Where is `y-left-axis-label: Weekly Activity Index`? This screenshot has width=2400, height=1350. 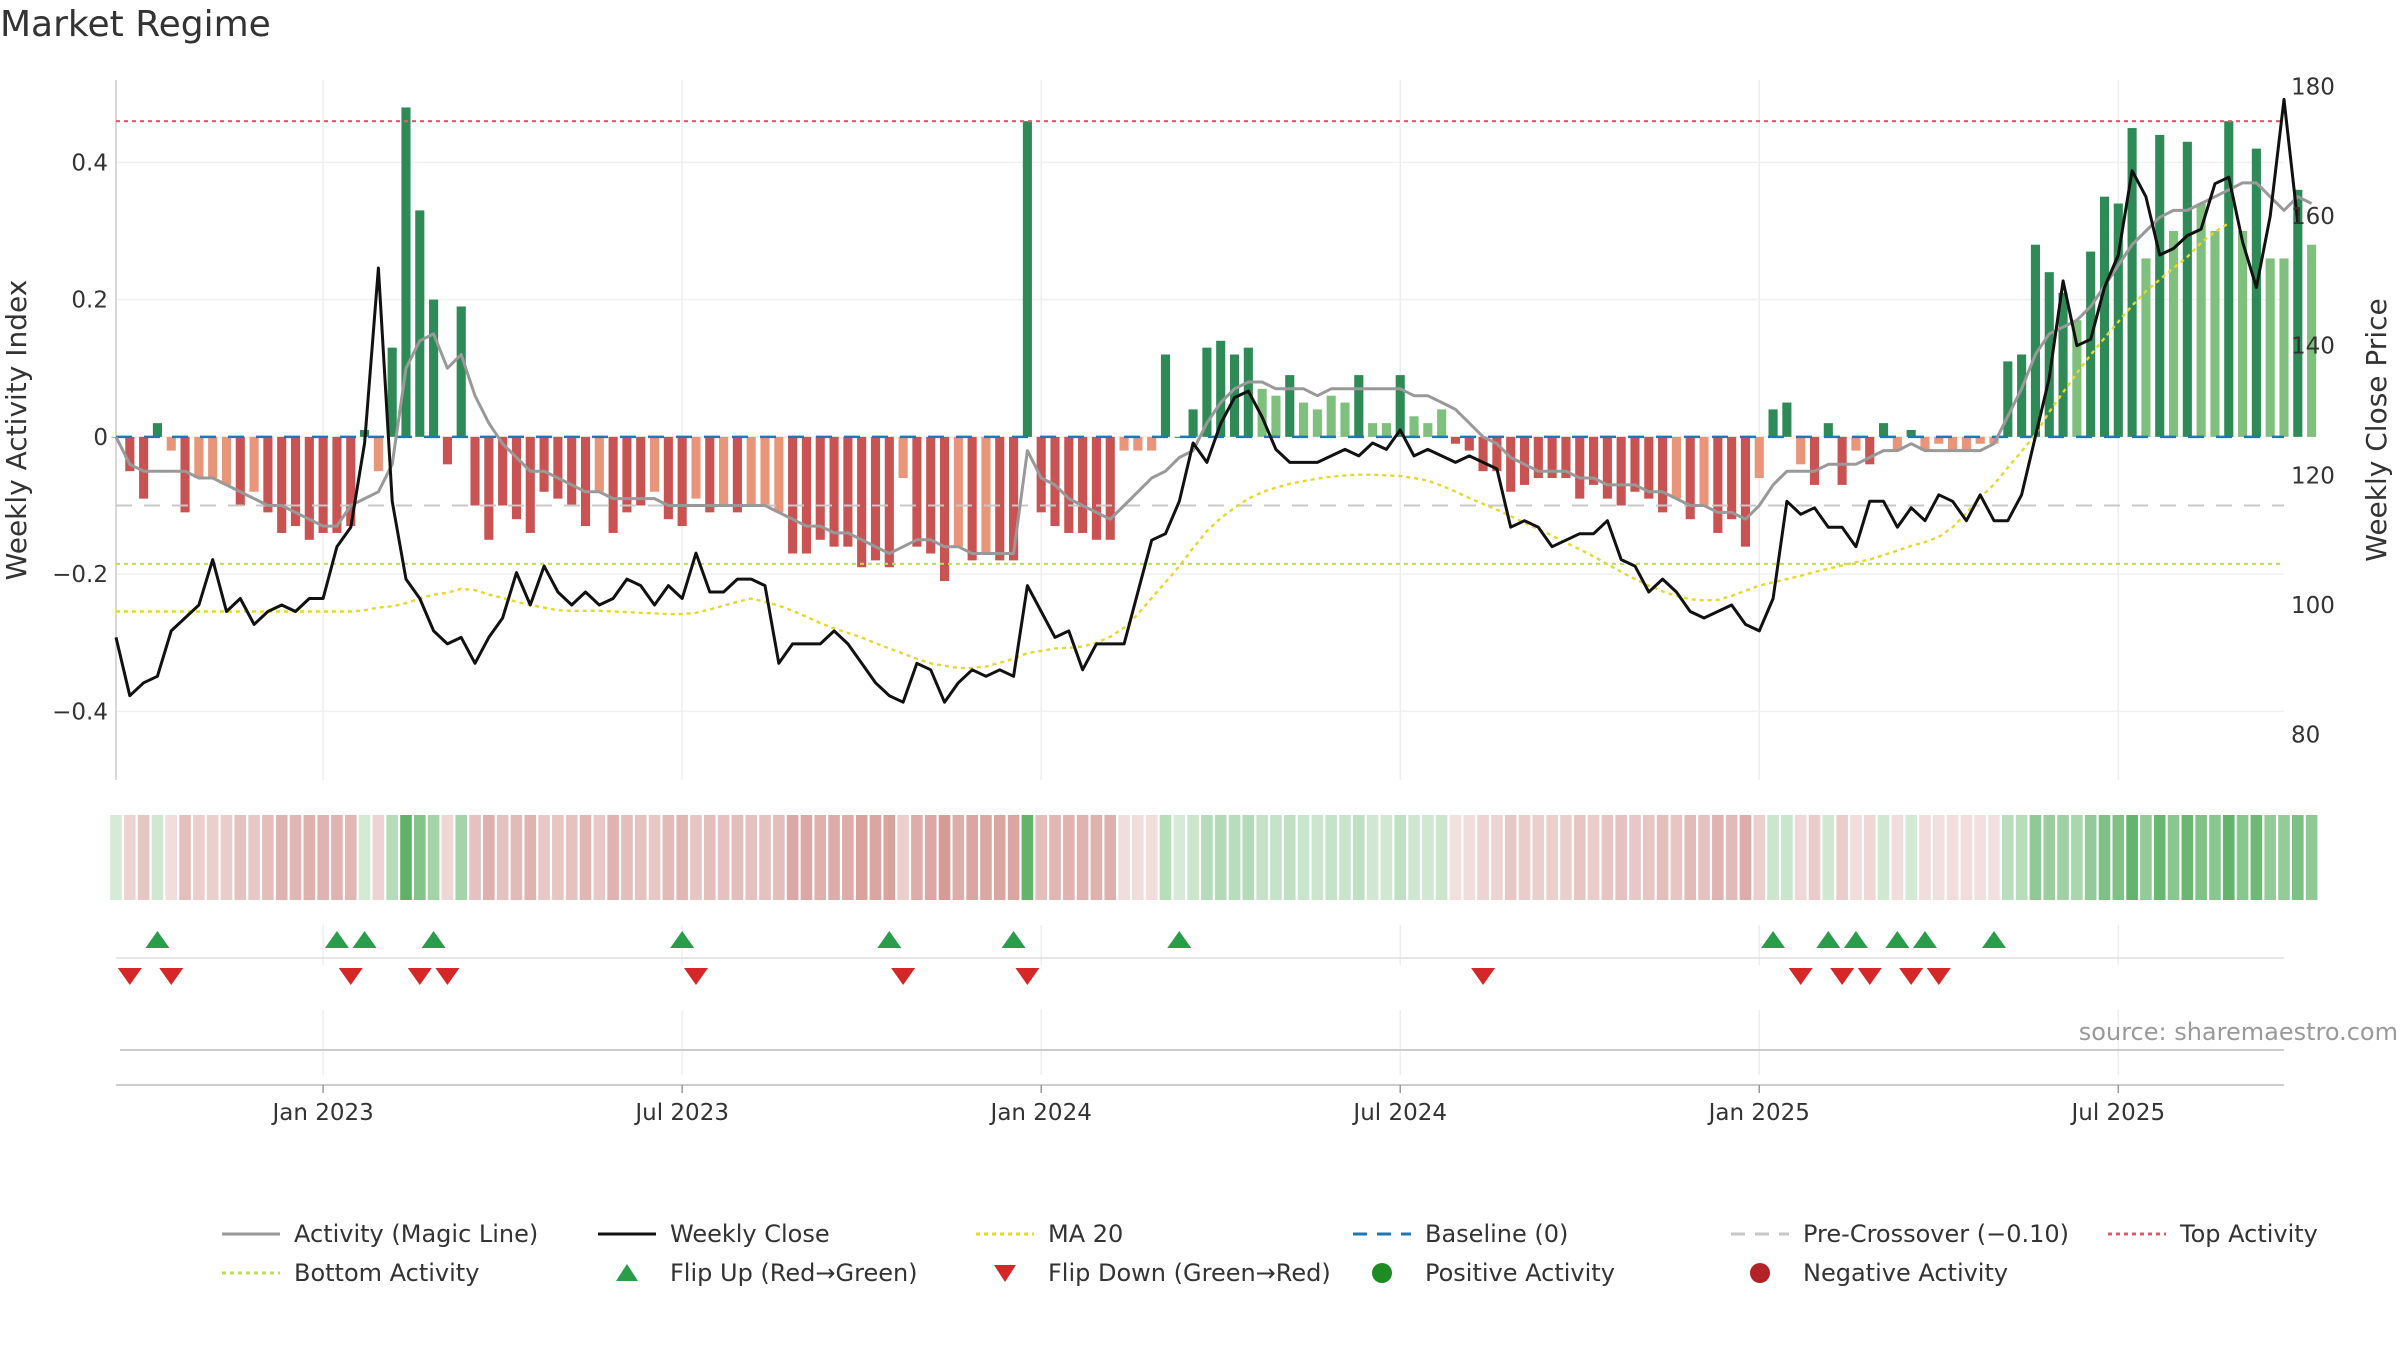
y-left-axis-label: Weekly Activity Index is located at coordinates (16, 430).